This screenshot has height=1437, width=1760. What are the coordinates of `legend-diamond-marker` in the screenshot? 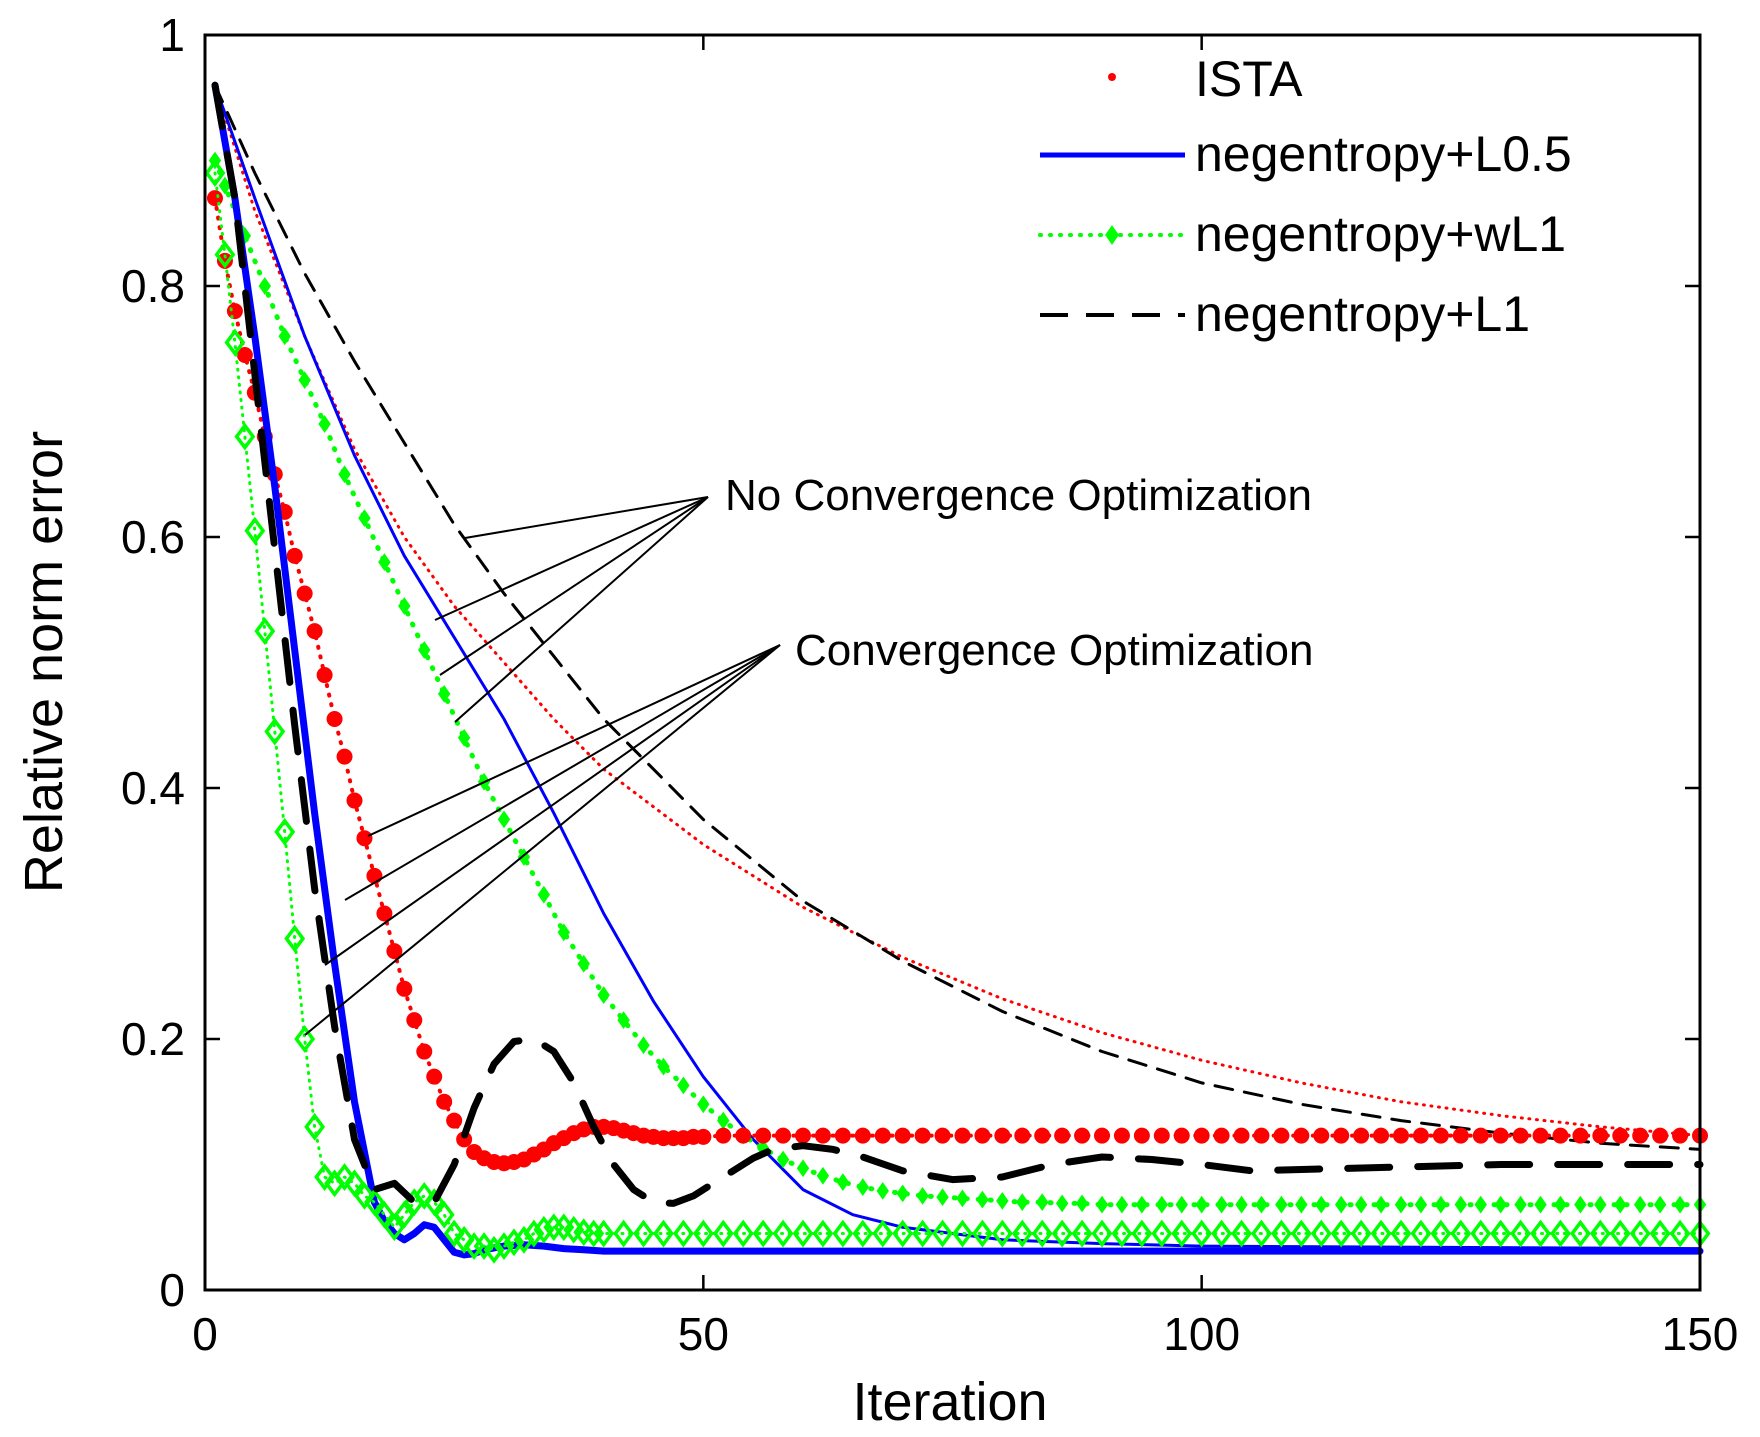 It's located at (1112, 235).